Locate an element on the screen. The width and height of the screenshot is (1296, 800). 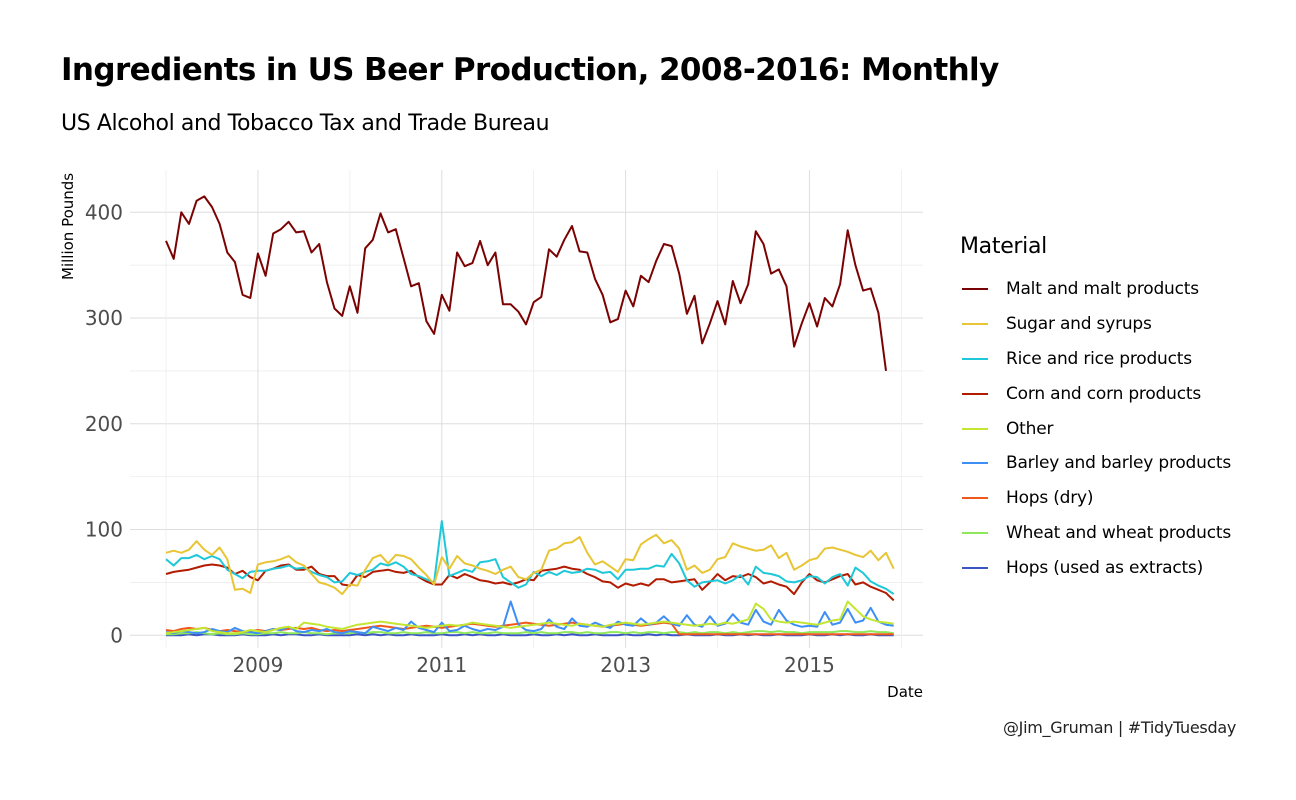
y-tick-label: 100 is located at coordinates (104, 530).